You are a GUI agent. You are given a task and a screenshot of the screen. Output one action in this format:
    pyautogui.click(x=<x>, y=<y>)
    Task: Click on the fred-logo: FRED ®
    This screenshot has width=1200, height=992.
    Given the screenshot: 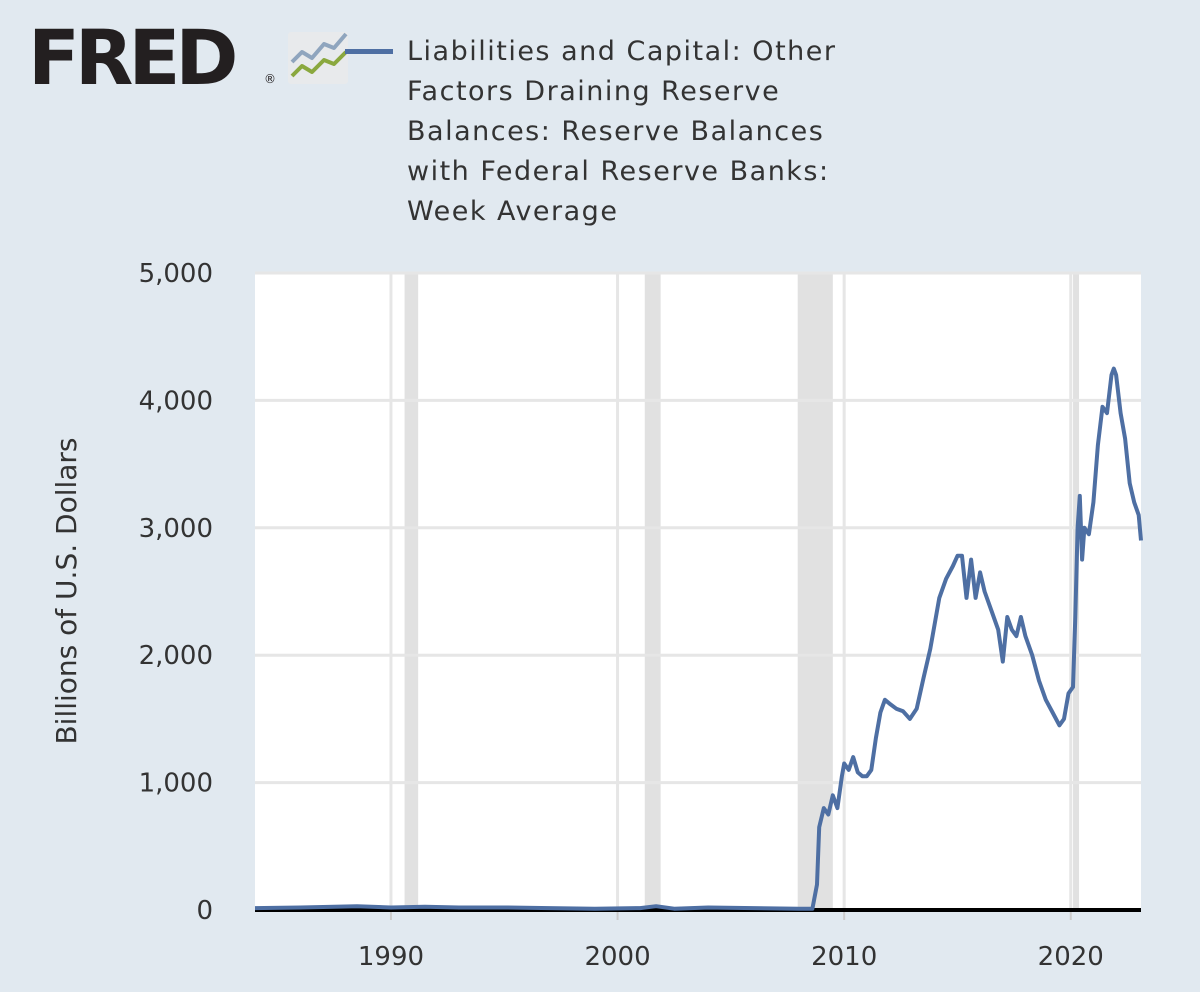 What is the action you would take?
    pyautogui.click(x=188, y=58)
    